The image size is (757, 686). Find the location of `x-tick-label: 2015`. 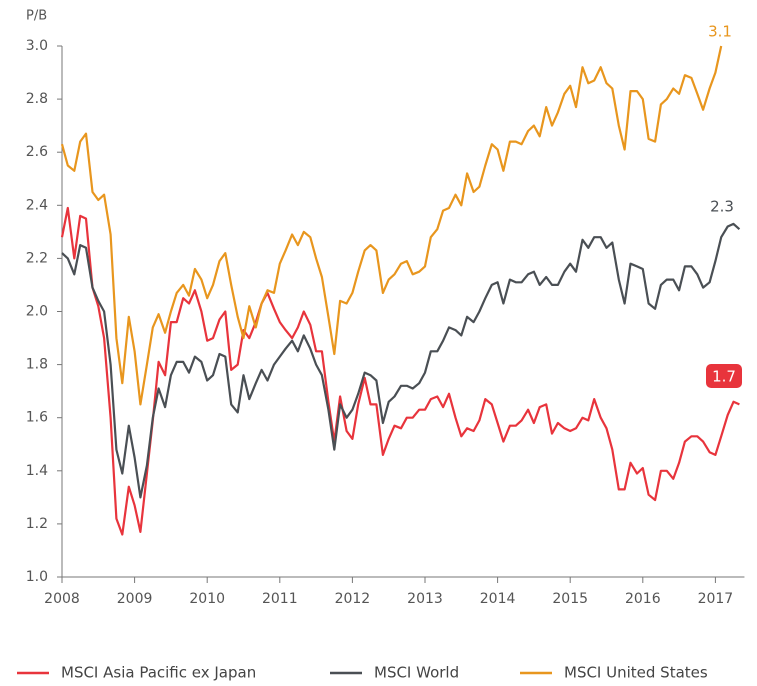

x-tick-label: 2015 is located at coordinates (570, 599).